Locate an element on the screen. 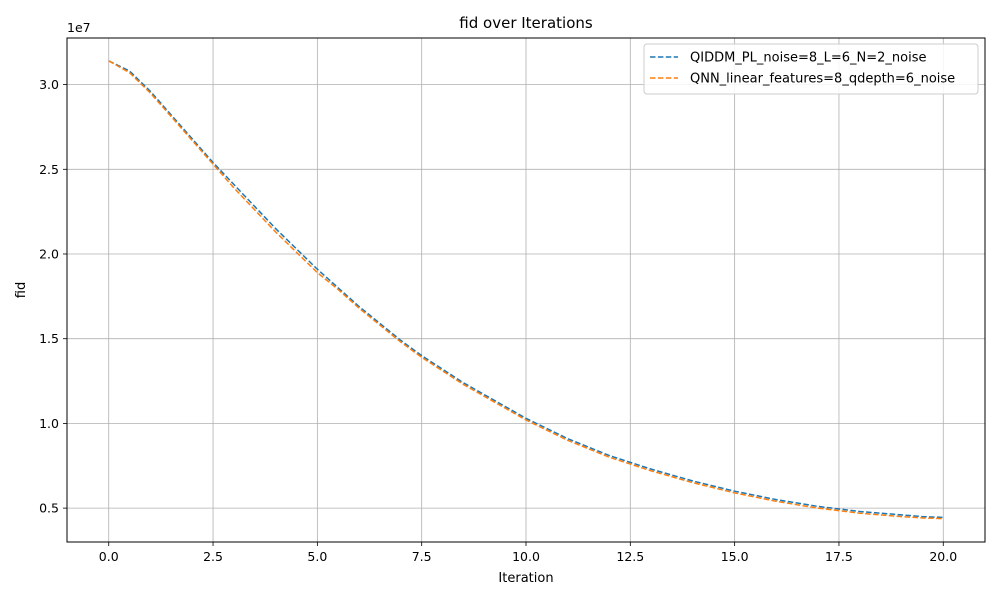 This screenshot has height=600, width=1000. y-axis-label: fid is located at coordinates (21, 290).